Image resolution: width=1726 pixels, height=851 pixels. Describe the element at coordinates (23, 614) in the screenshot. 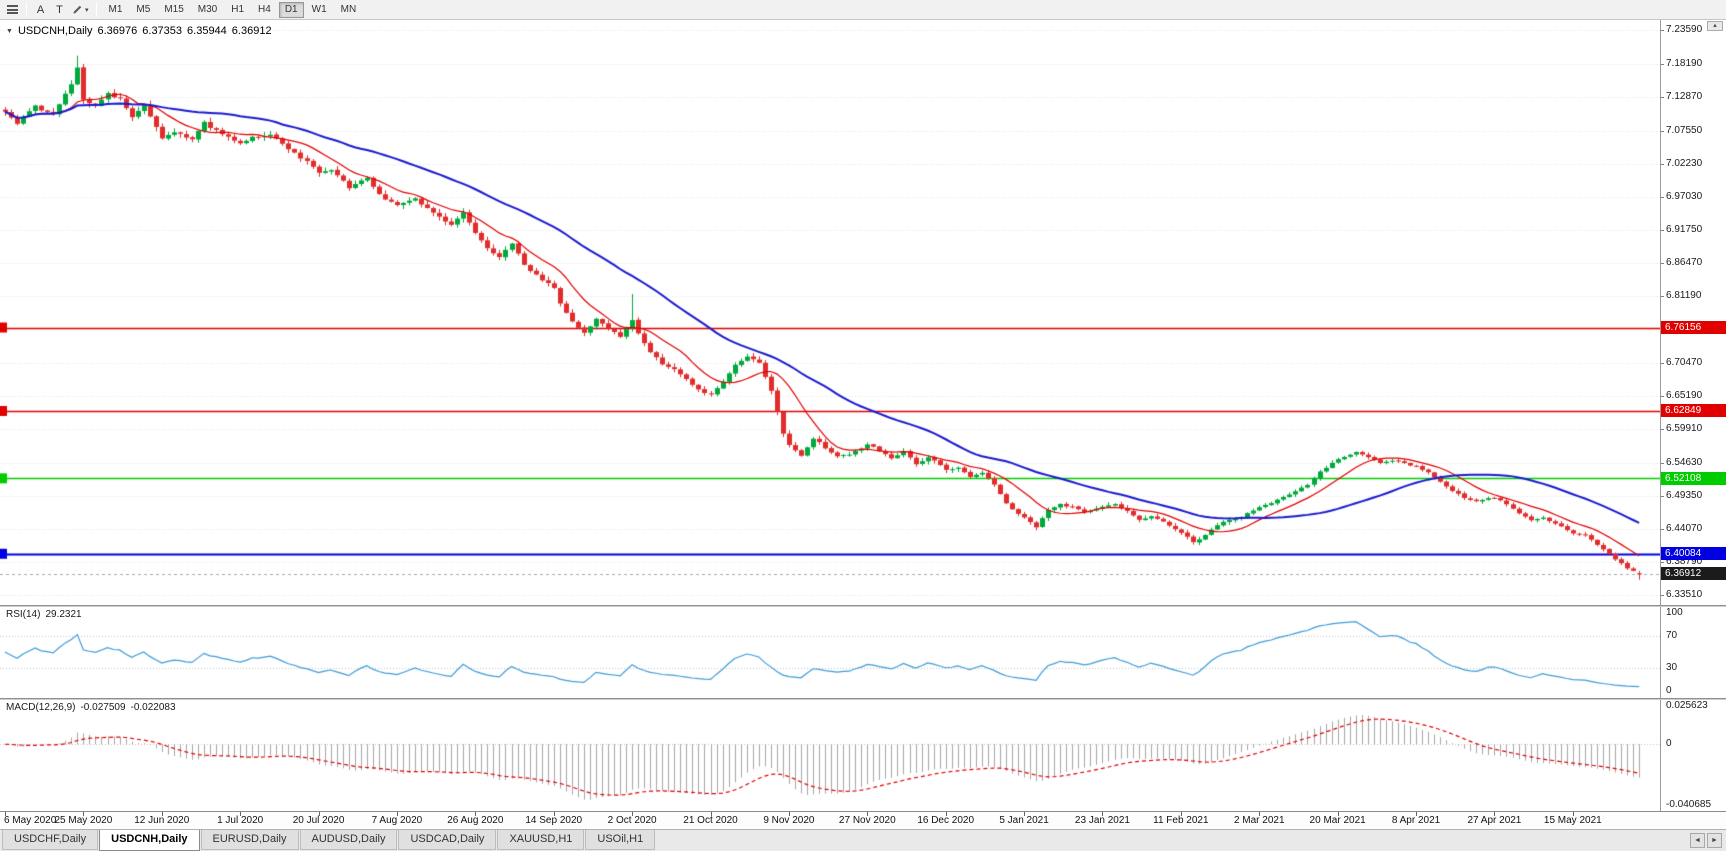

I see `rsi-name-label: RSI(14)` at that location.